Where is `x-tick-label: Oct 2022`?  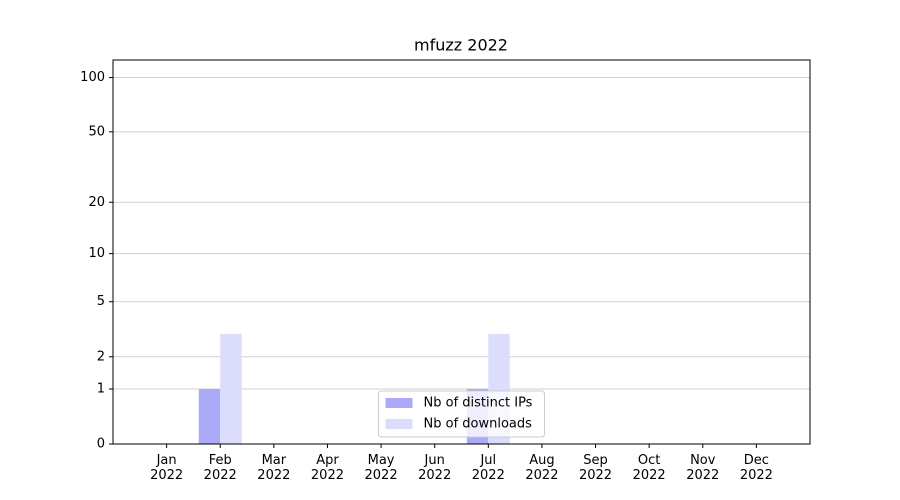
x-tick-label: Oct 2022 is located at coordinates (649, 468).